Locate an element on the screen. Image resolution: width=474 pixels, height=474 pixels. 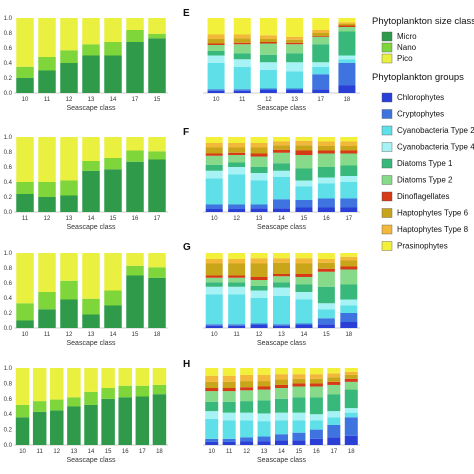
legend-label: Haptophytes Type 6 is located at coordinates (433, 213).